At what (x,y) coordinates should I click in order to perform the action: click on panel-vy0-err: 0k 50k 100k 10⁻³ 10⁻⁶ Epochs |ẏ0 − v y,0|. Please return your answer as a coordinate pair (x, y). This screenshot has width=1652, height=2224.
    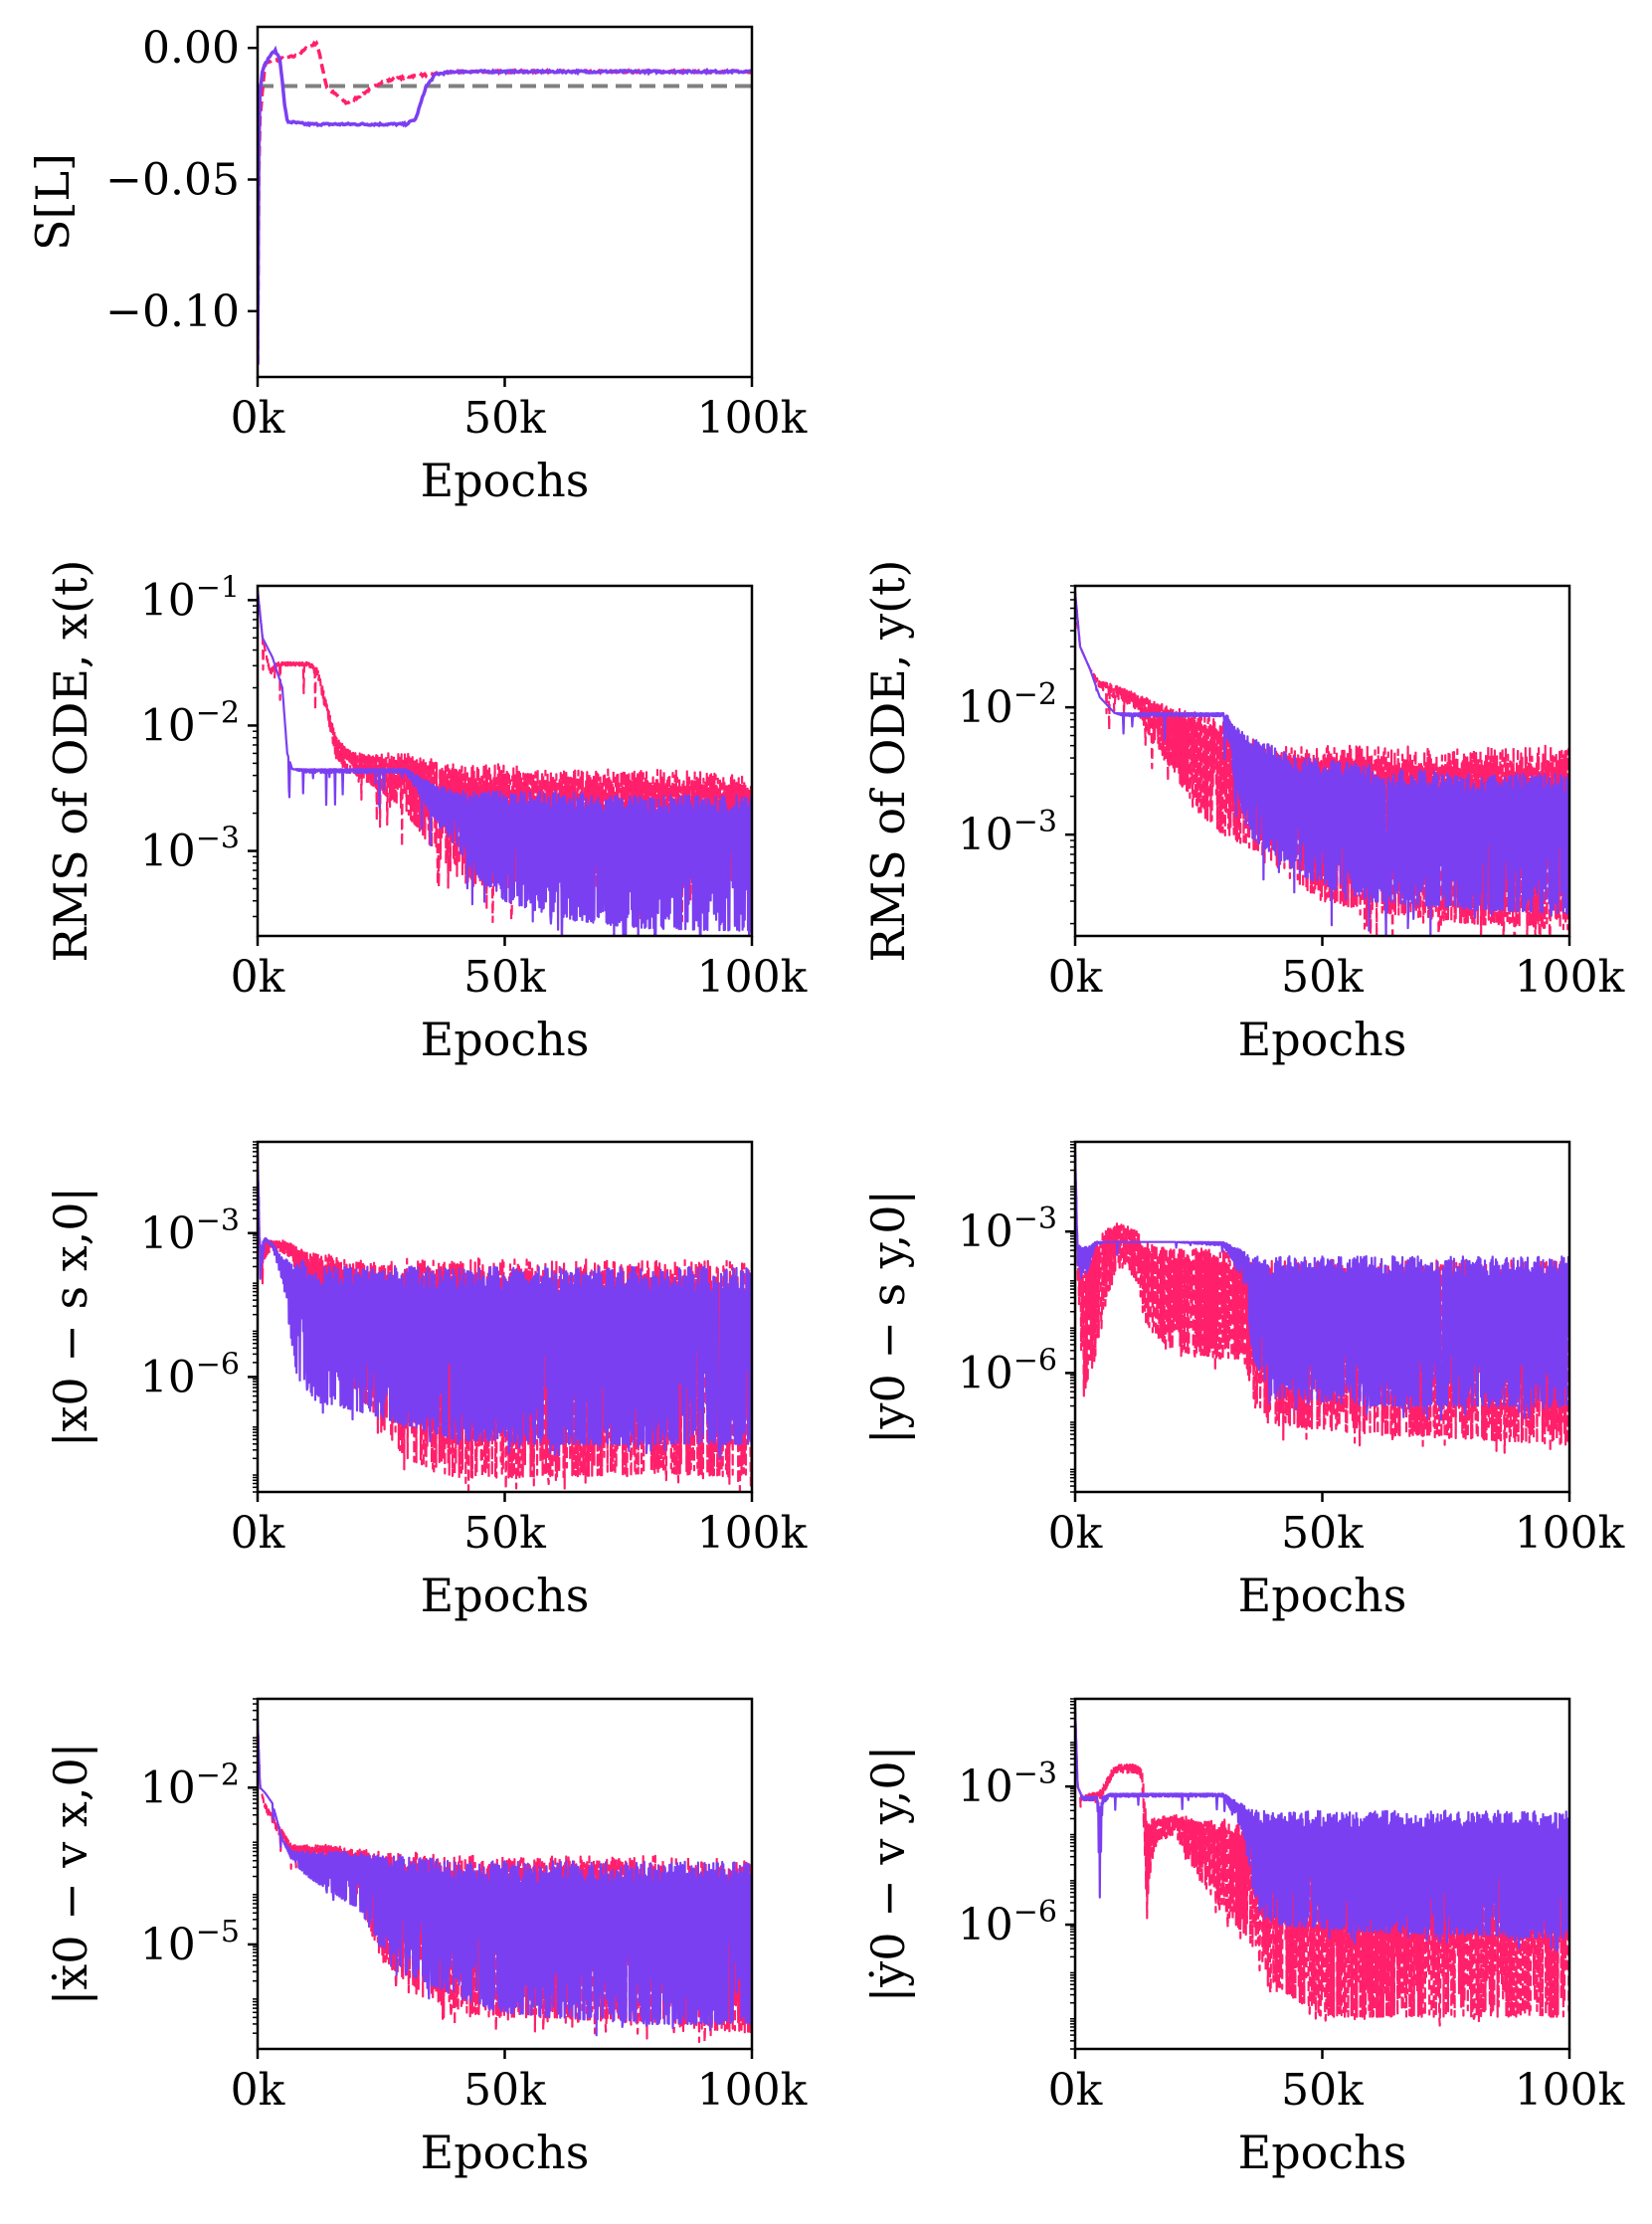
    Looking at the image, I should click on (1243, 1938).